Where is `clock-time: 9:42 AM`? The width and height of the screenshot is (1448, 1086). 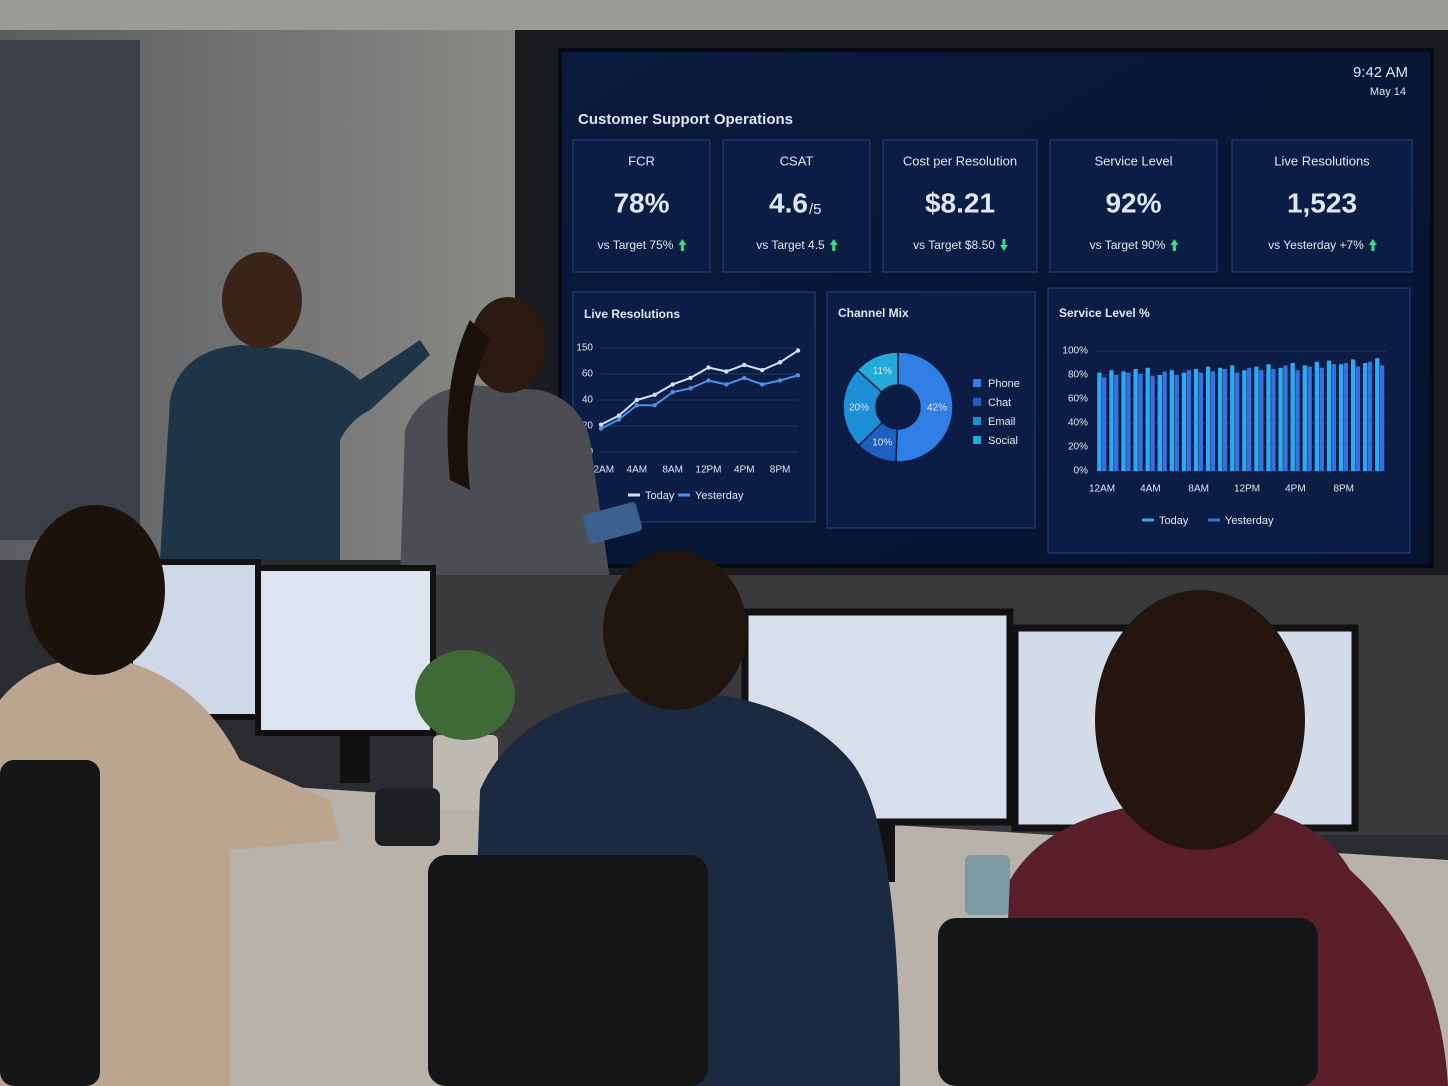 clock-time: 9:42 AM is located at coordinates (1380, 72).